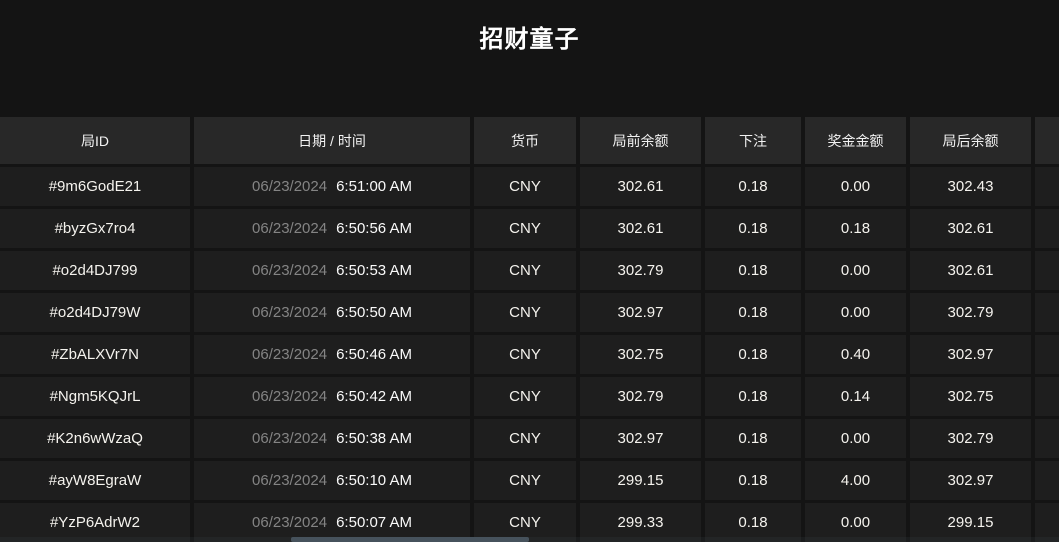  What do you see at coordinates (1047, 140) in the screenshot?
I see `col-header-extra` at bounding box center [1047, 140].